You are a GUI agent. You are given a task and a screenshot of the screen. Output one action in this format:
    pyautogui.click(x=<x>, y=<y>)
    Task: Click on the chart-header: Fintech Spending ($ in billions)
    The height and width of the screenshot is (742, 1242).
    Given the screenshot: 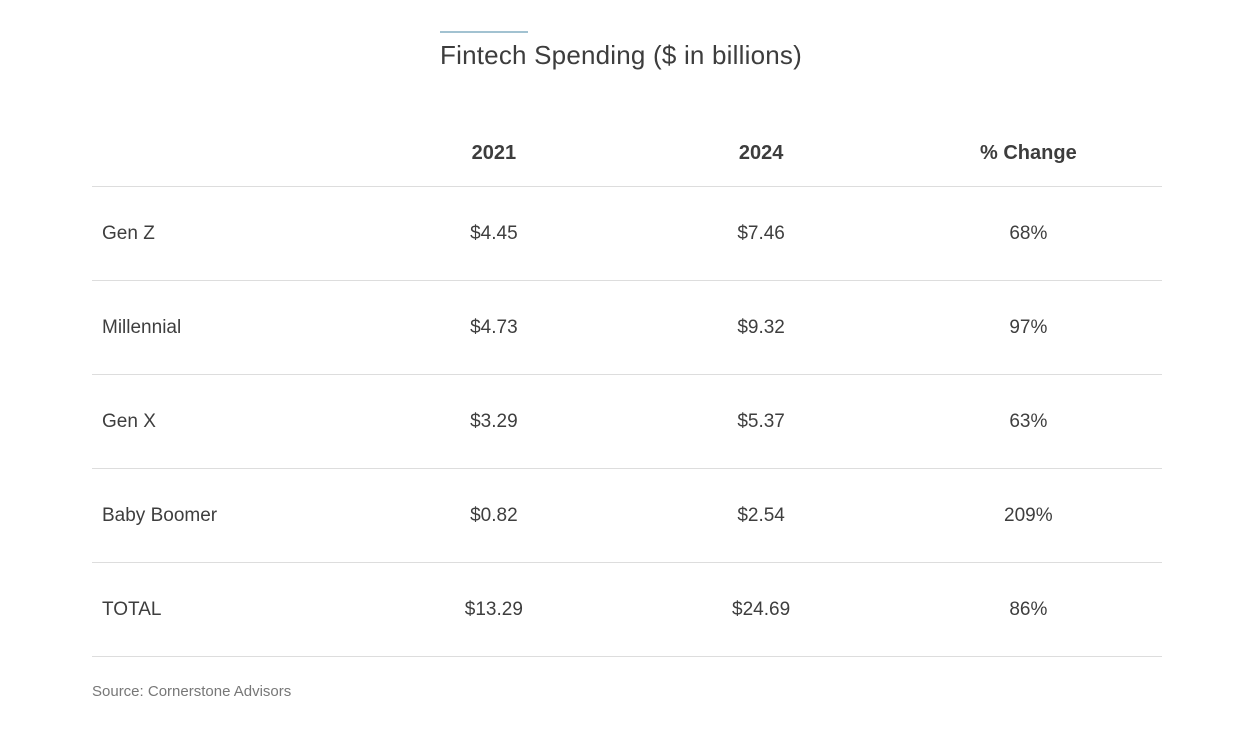 What is the action you would take?
    pyautogui.click(x=621, y=35)
    